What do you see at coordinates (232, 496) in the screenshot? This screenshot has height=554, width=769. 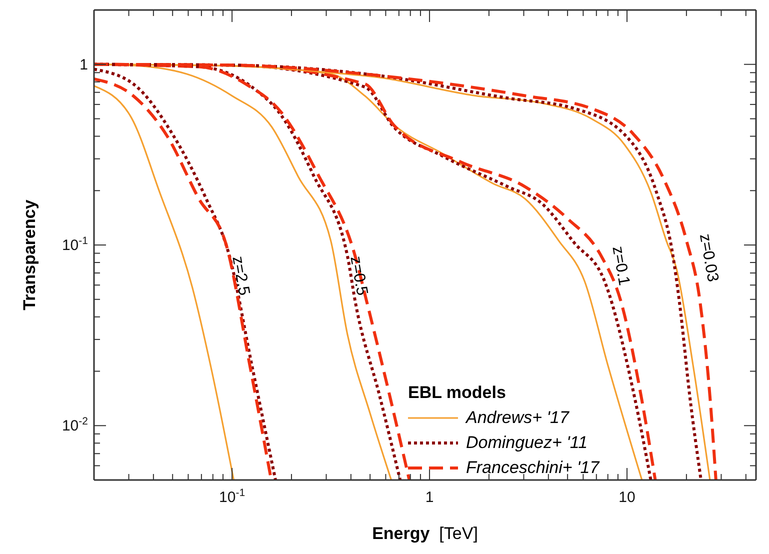 I see `x-tick-label: 10$^{-1}$` at bounding box center [232, 496].